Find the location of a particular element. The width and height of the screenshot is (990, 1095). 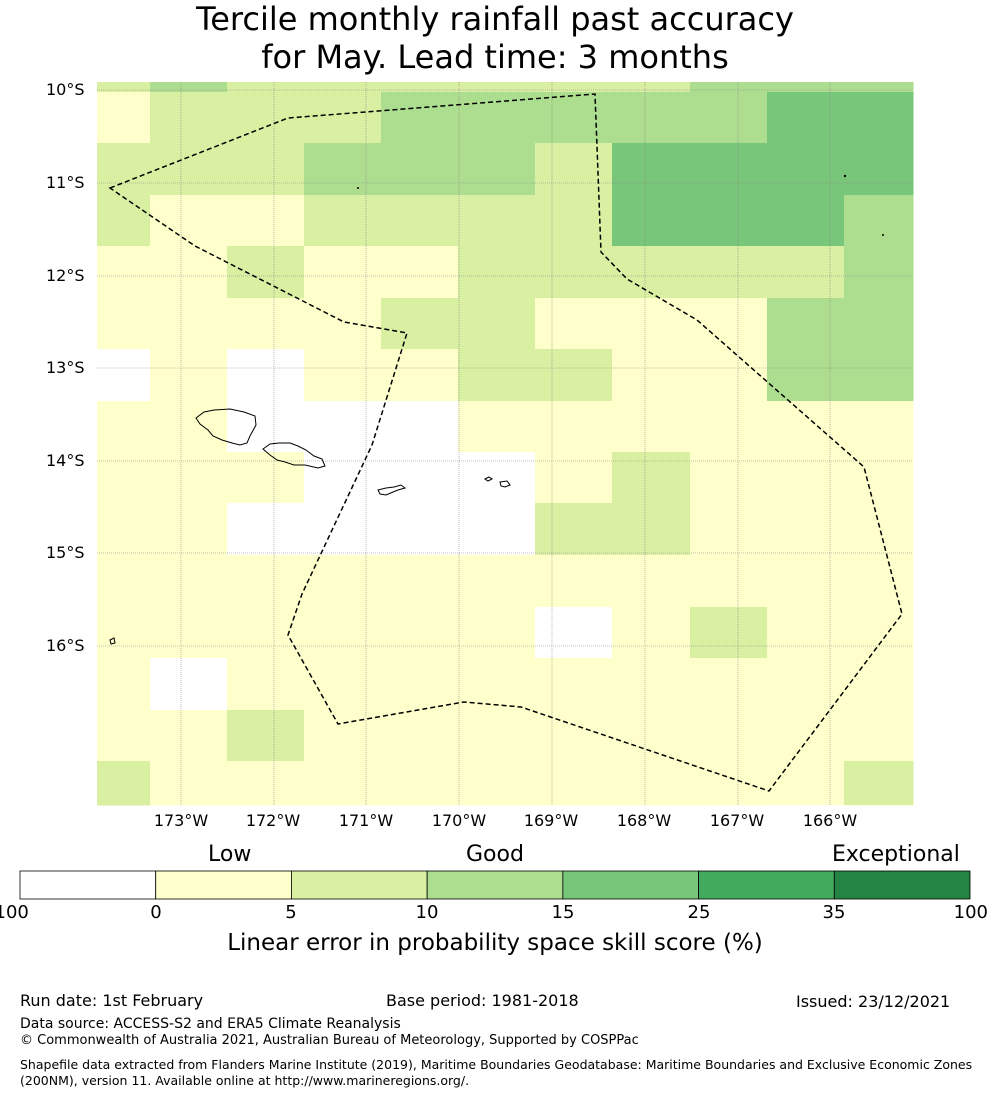

colorbar-tick-5: 5 is located at coordinates (291, 912).